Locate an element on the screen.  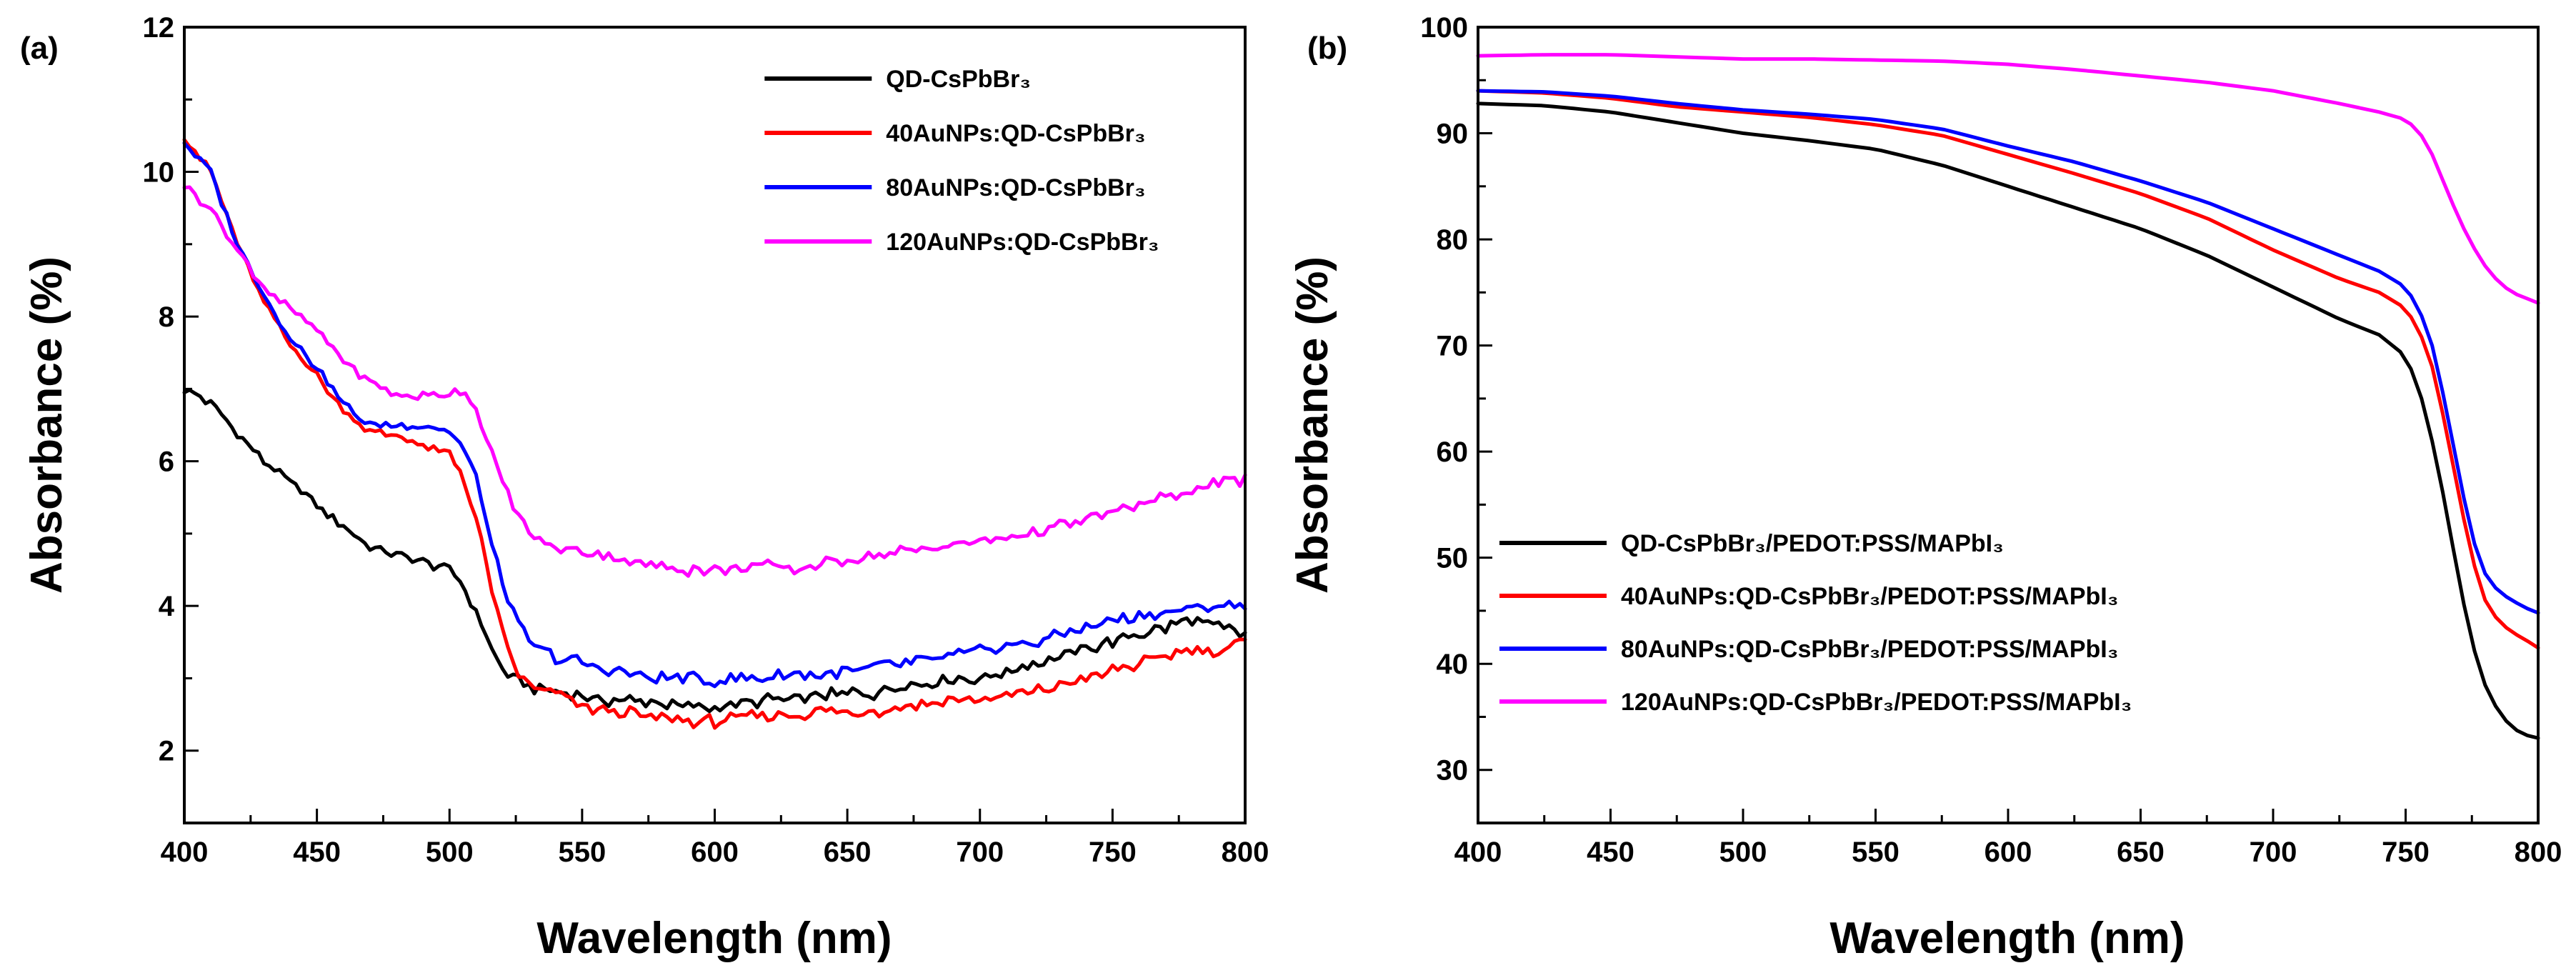
panel-a-x-axis-label: Wavelength (nm) is located at coordinates (714, 938).